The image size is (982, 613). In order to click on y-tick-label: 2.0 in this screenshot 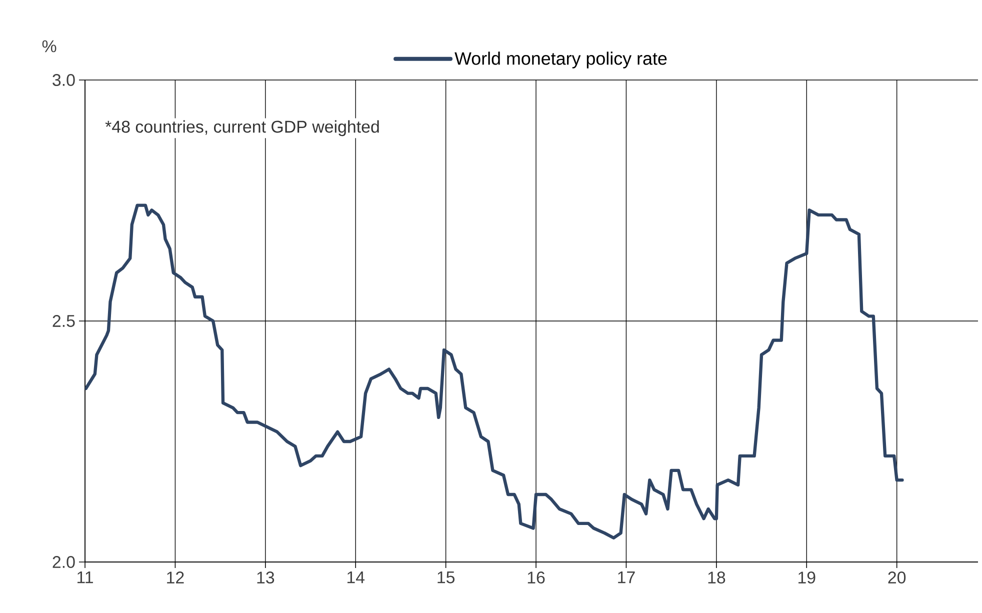, I will do `click(63, 562)`.